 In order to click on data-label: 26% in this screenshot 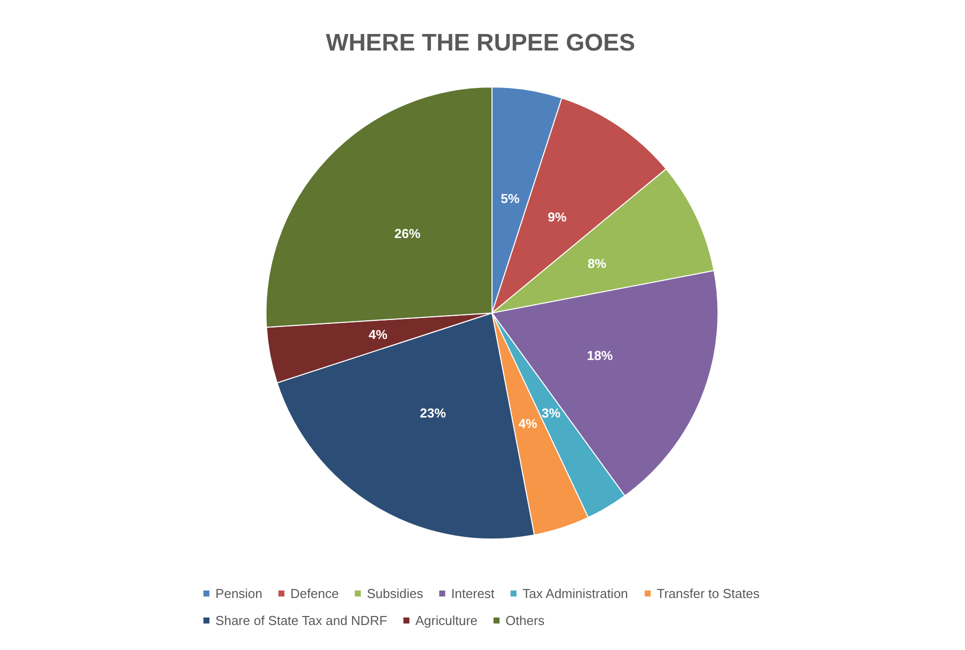, I will do `click(407, 234)`.